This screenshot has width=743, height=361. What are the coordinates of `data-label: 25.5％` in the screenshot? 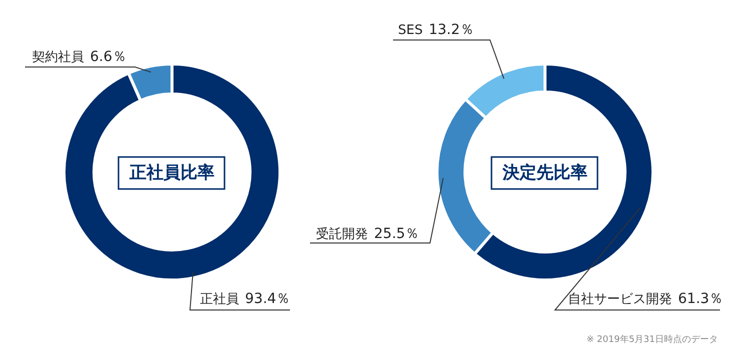 It's located at (397, 234).